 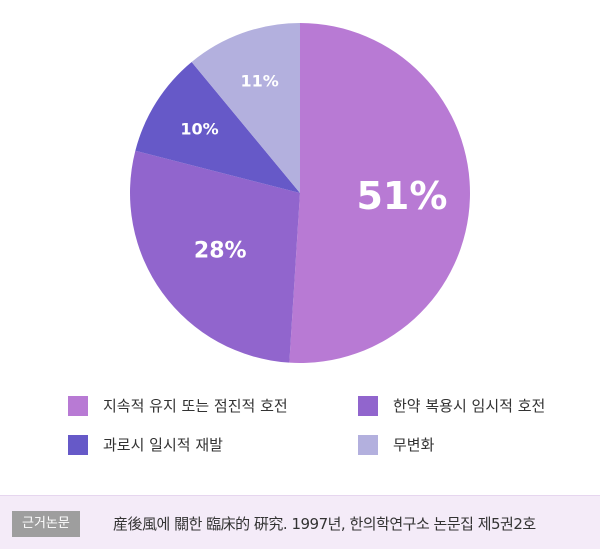 What do you see at coordinates (199, 129) in the screenshot?
I see `slice-value-label: 10%` at bounding box center [199, 129].